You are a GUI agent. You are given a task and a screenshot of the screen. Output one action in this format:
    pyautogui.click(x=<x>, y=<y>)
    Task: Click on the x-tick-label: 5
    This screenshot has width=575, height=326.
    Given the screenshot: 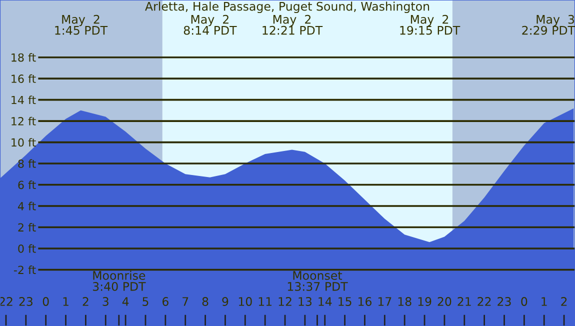 What is the action you would take?
    pyautogui.click(x=145, y=301)
    